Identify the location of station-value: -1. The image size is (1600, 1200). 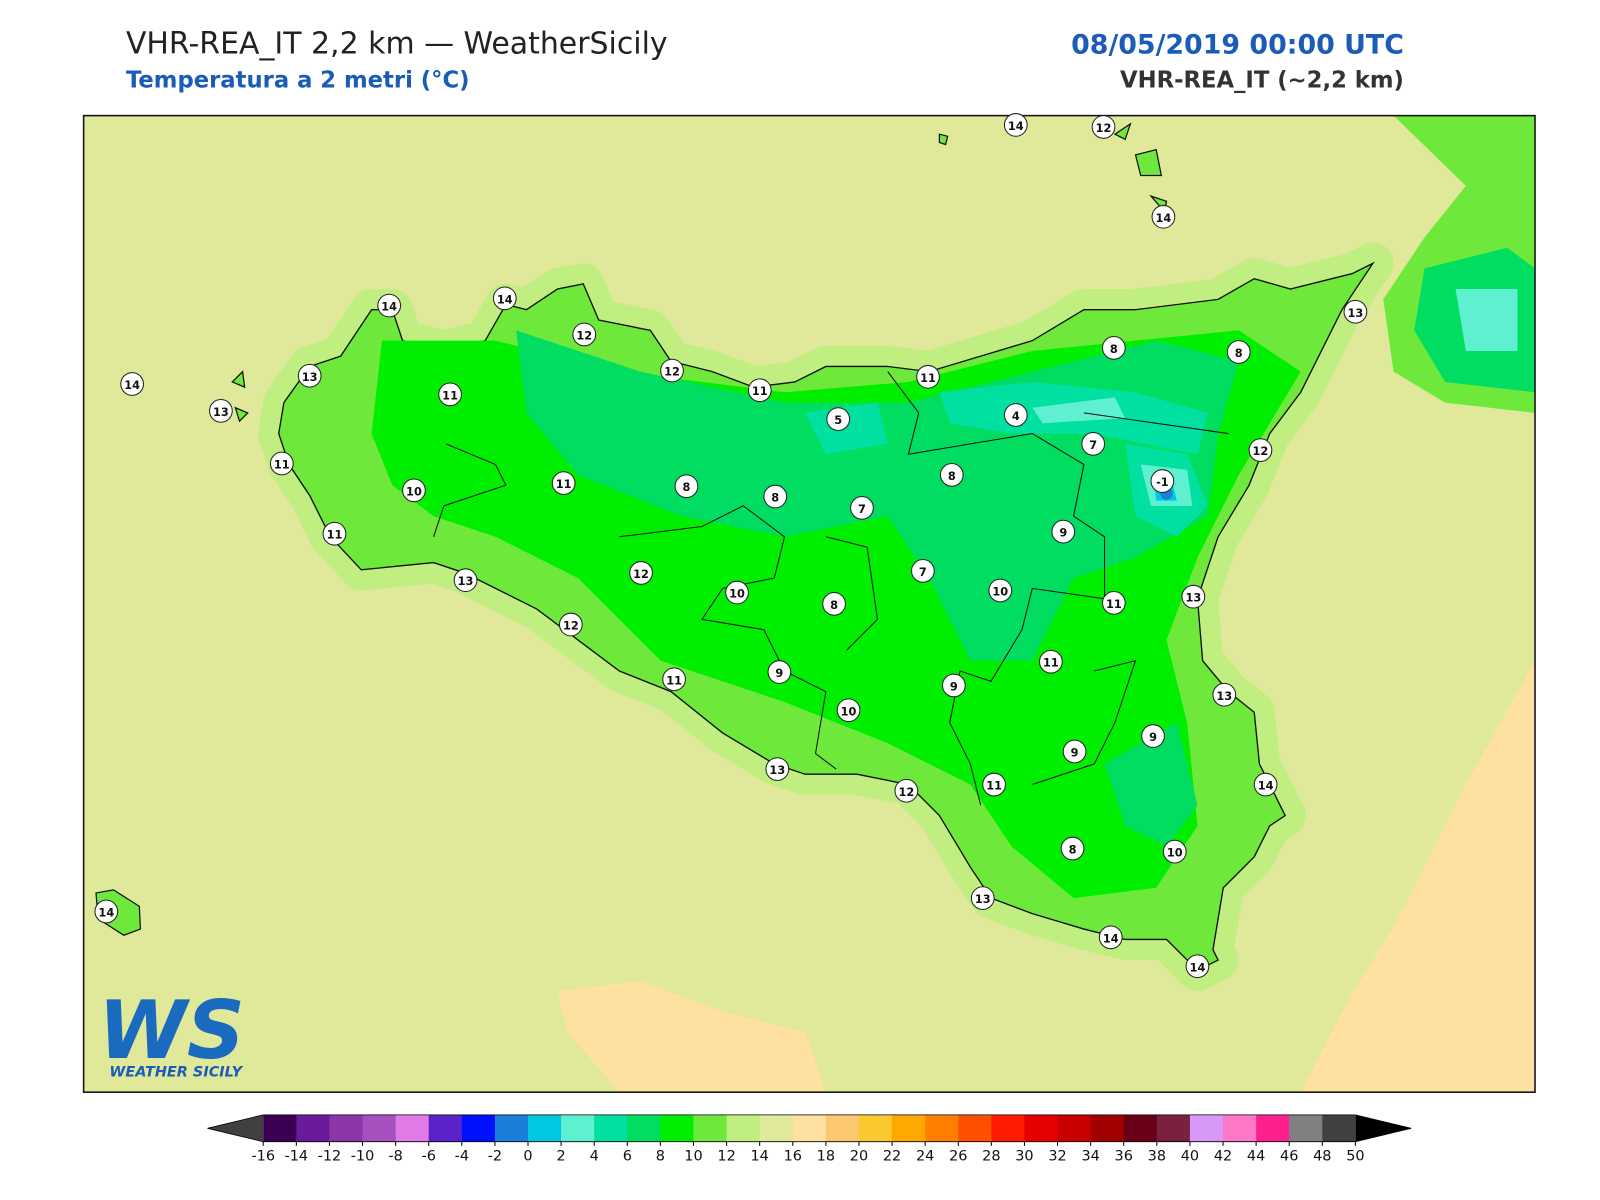
(1162, 482).